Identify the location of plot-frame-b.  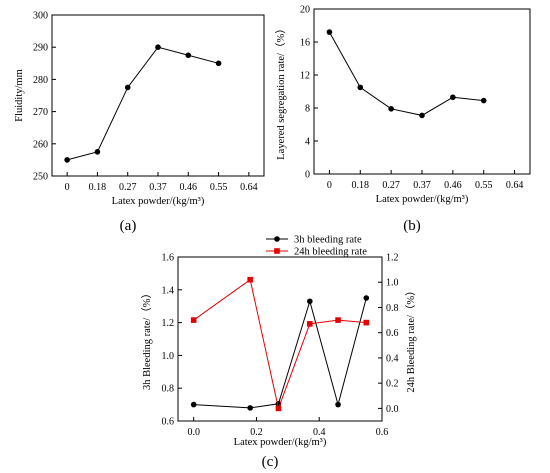
(422, 91).